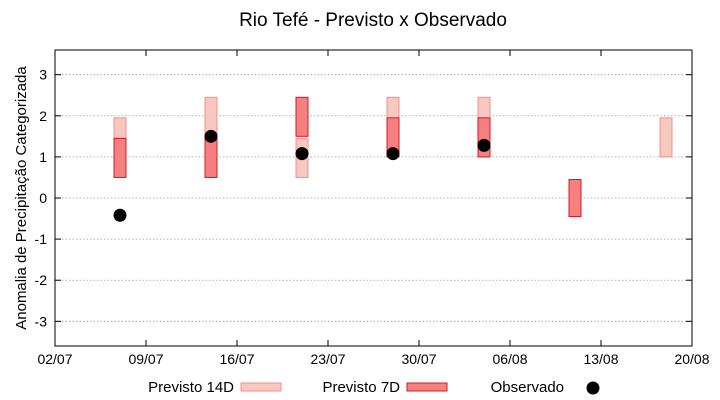 The height and width of the screenshot is (400, 720). What do you see at coordinates (145, 359) in the screenshot?
I see `x-tick-label: 09/07` at bounding box center [145, 359].